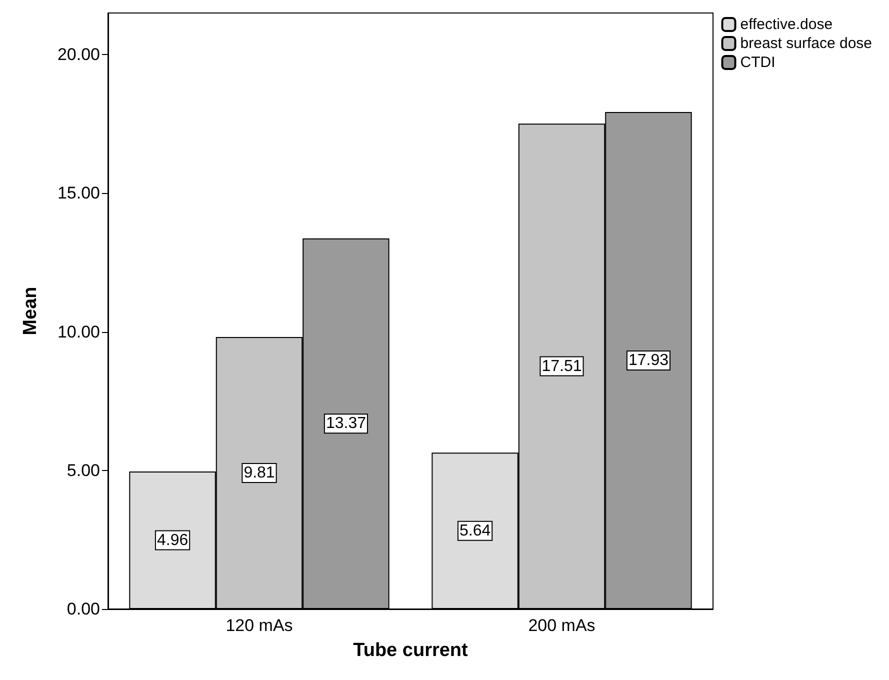  What do you see at coordinates (83, 609) in the screenshot?
I see `y-tick-label: 0.00` at bounding box center [83, 609].